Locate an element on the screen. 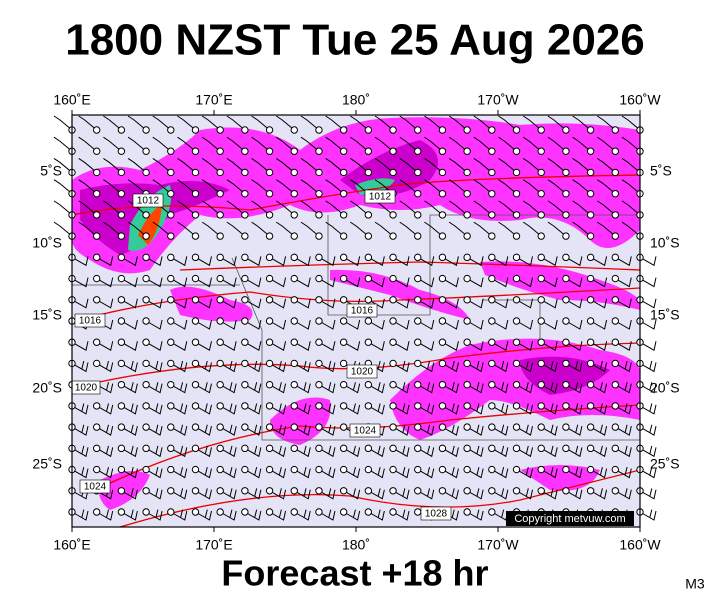 The height and width of the screenshot is (600, 711). lat-label: 20˚S is located at coordinates (665, 388).